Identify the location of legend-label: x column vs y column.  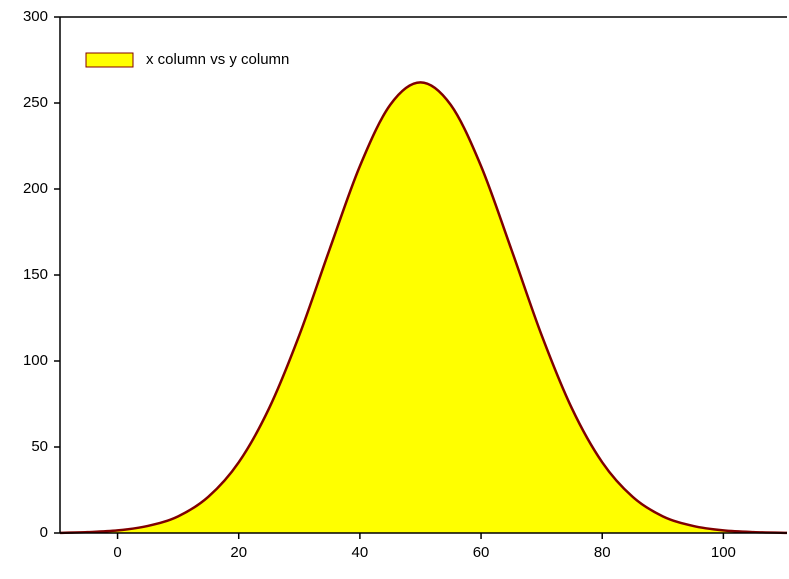
(217, 59).